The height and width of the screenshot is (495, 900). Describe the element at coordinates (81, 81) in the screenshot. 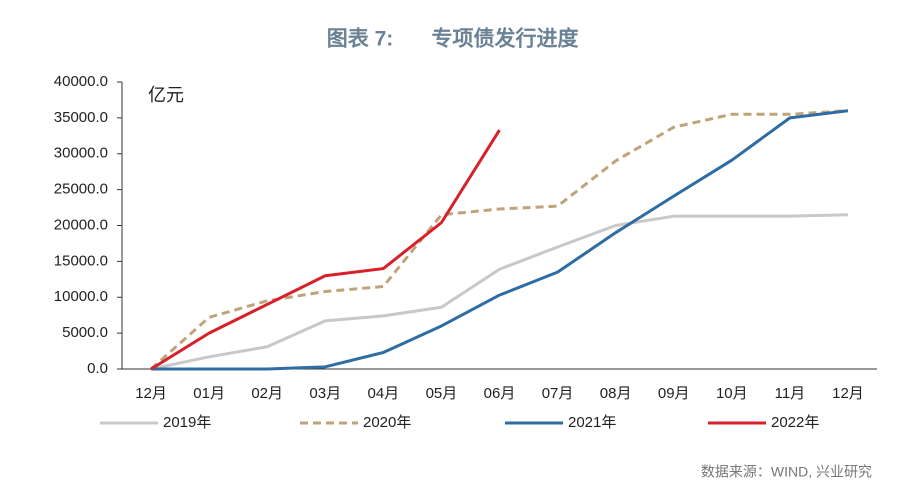

I see `y-tick-label: 40000.0` at that location.